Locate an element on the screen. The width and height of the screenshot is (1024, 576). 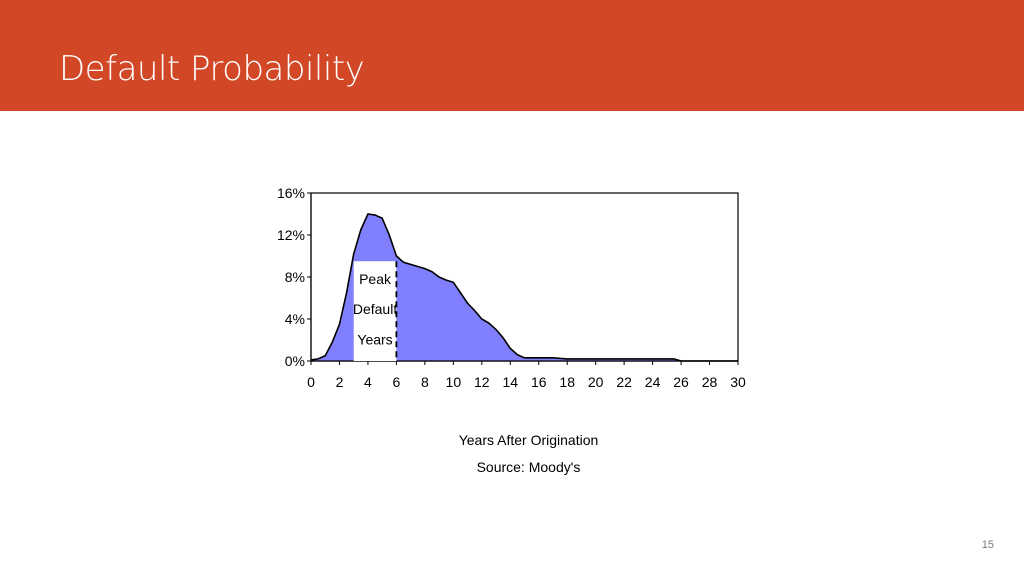
x-tick-label: 4 is located at coordinates (368, 382).